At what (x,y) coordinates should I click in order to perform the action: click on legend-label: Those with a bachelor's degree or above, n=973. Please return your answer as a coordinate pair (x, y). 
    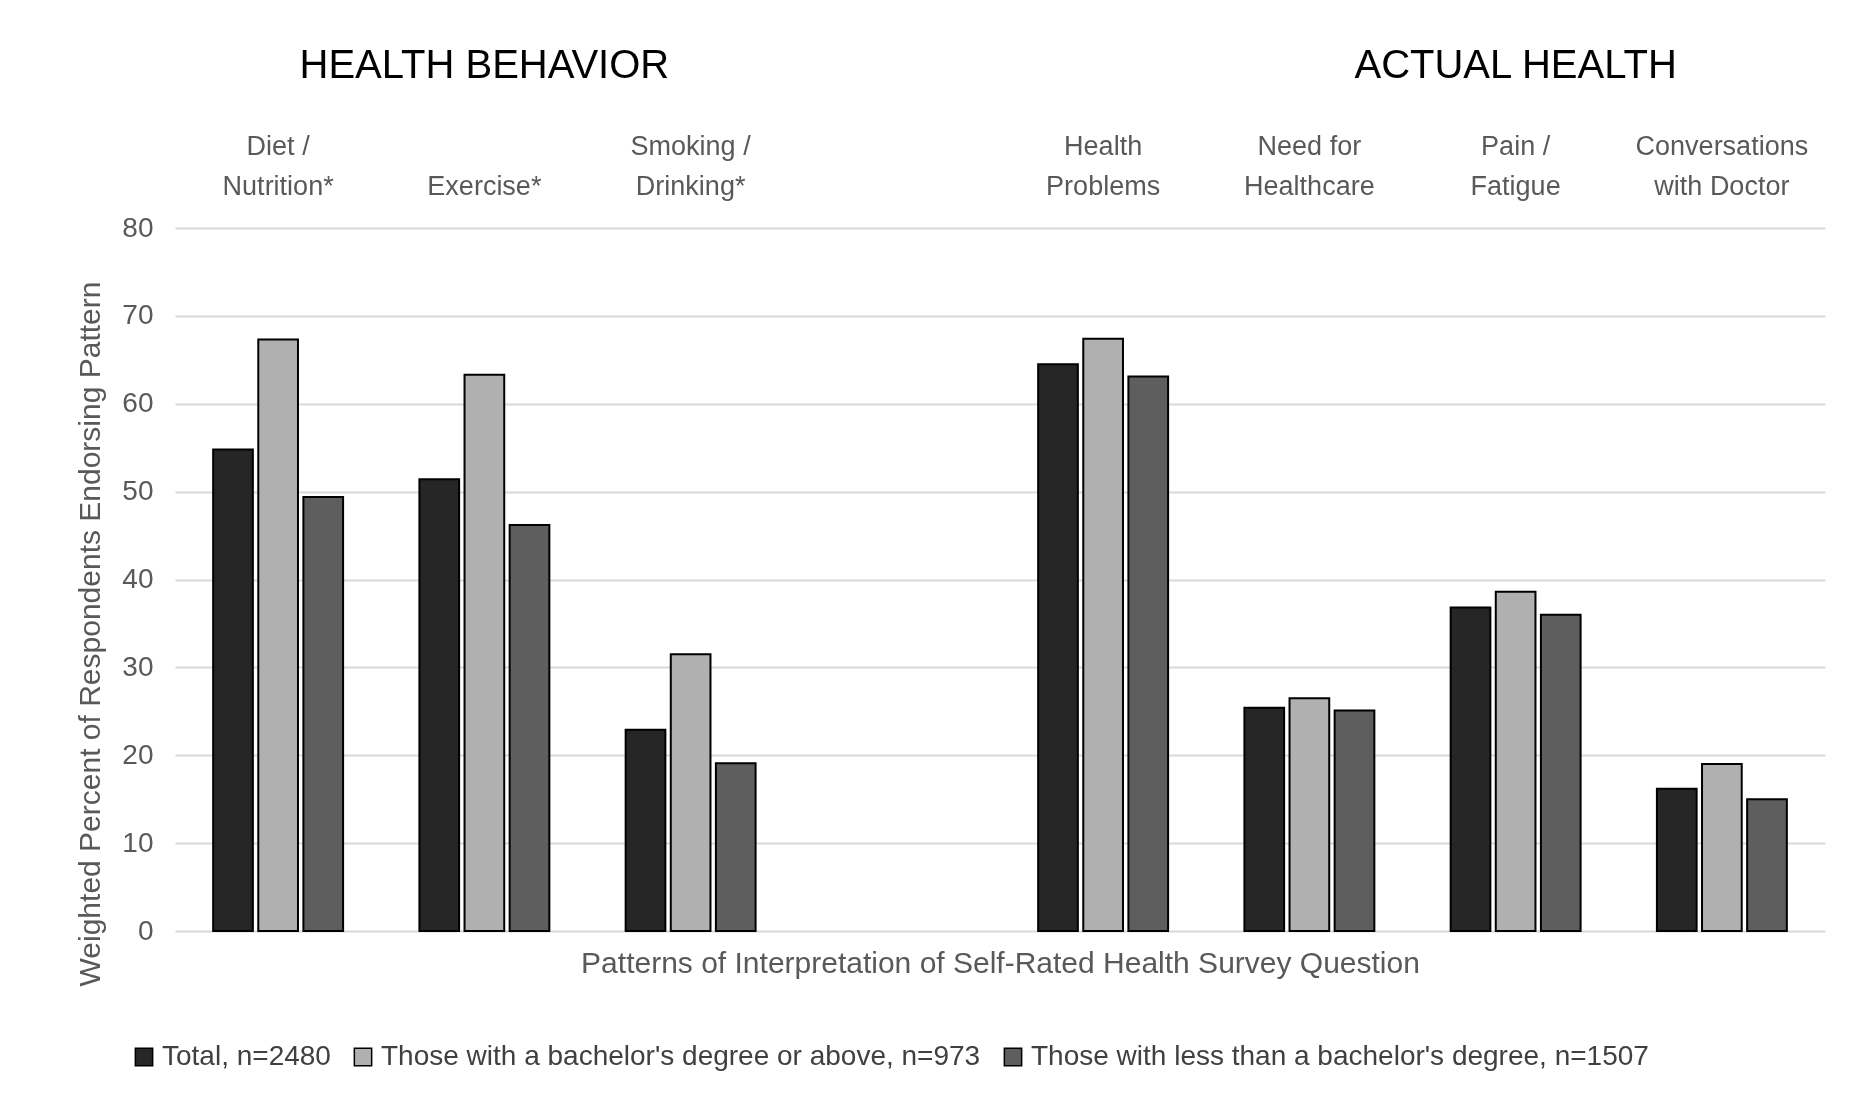
    Looking at the image, I should click on (681, 1055).